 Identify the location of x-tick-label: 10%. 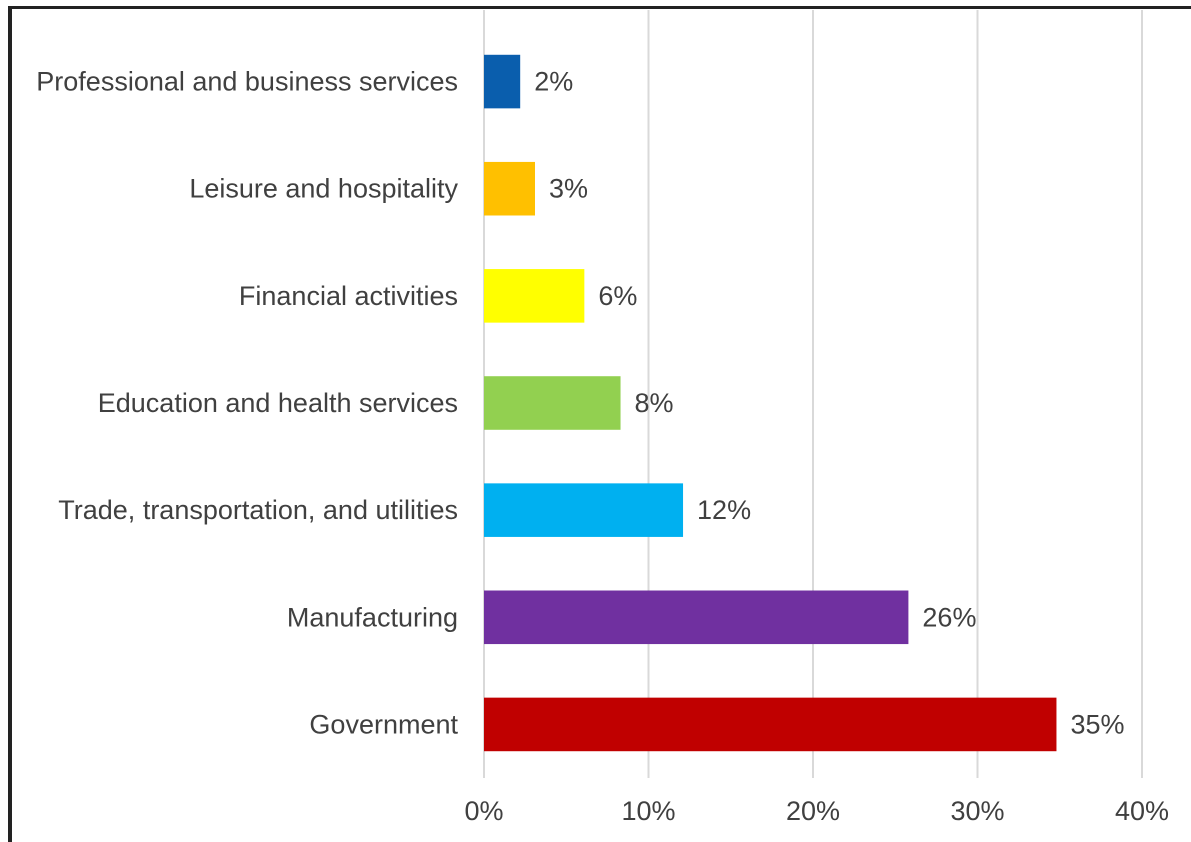
(648, 811).